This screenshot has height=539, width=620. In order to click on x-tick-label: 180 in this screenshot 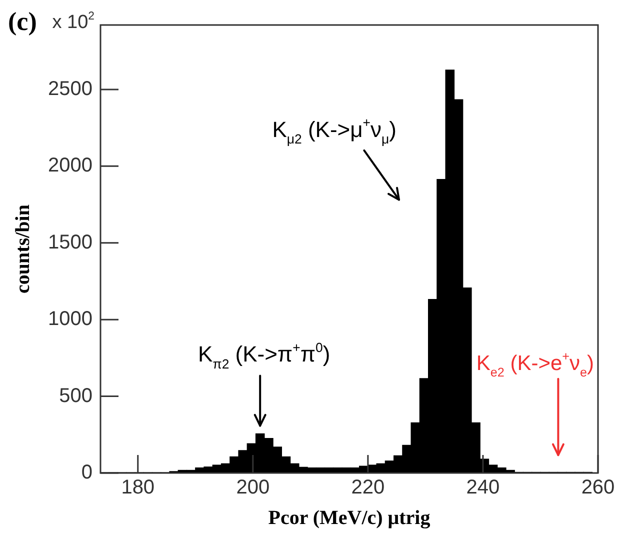, I will do `click(138, 487)`.